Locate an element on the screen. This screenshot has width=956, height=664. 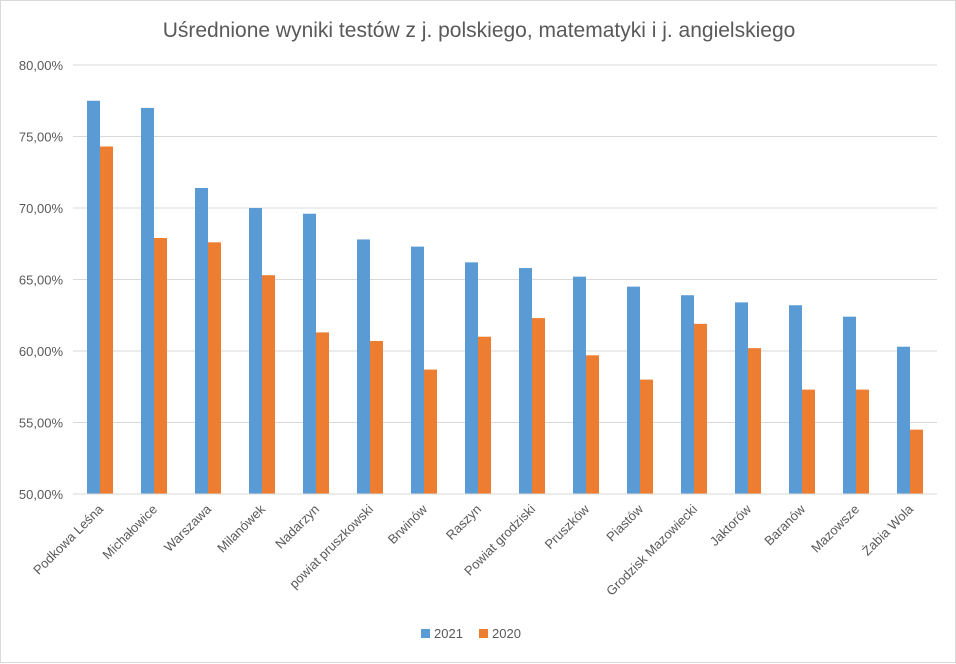
x-category-label: Nadarzyn is located at coordinates (297, 527).